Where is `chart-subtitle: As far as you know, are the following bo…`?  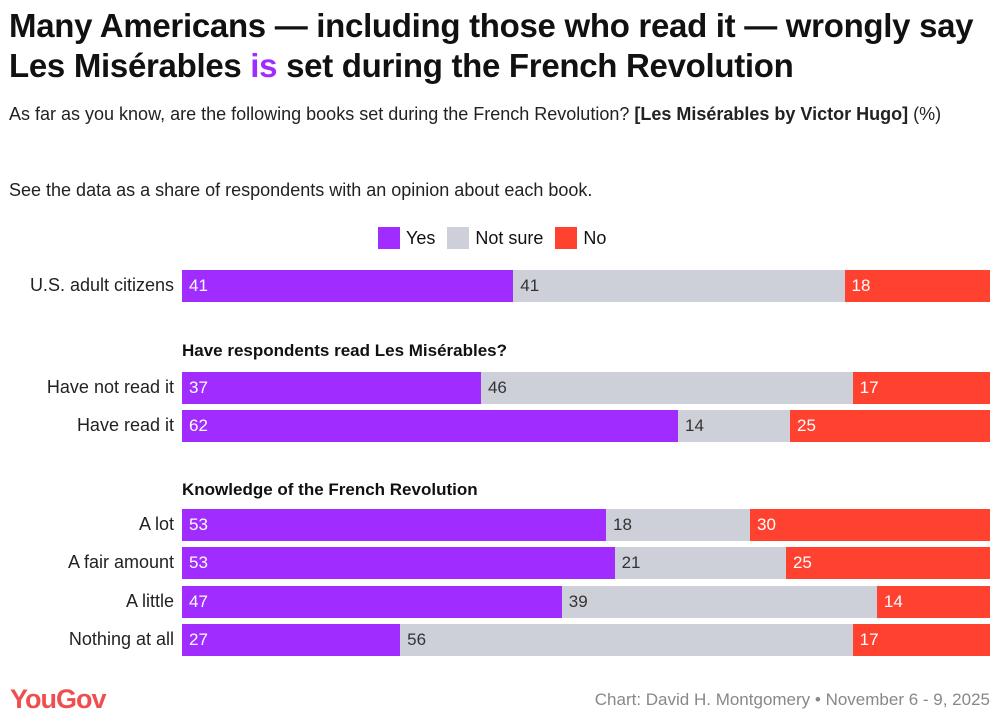 chart-subtitle: As far as you know, are the following bo… is located at coordinates (489, 114).